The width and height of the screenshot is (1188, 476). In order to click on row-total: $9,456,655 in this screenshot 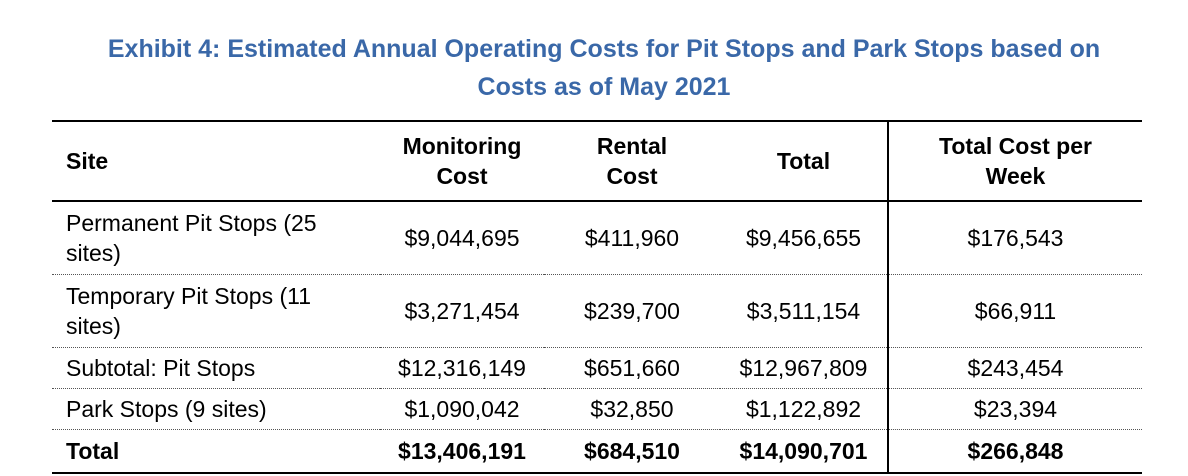, I will do `click(804, 238)`.